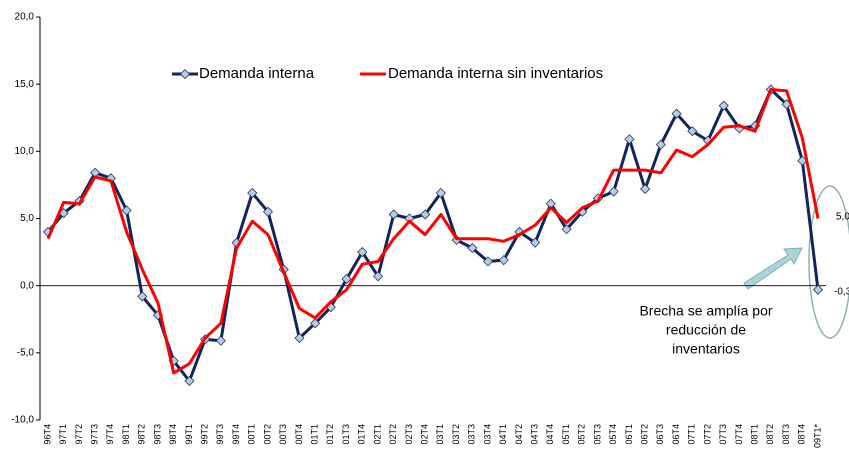  What do you see at coordinates (110, 434) in the screenshot?
I see `x-tick-label: 97T4` at bounding box center [110, 434].